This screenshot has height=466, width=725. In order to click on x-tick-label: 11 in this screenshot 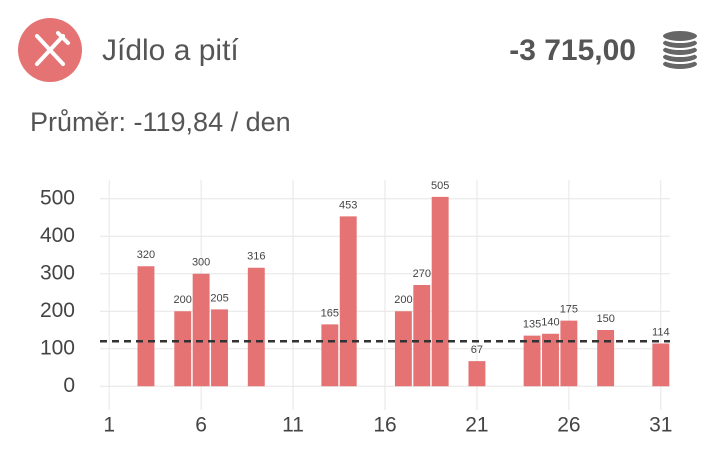, I will do `click(293, 425)`.